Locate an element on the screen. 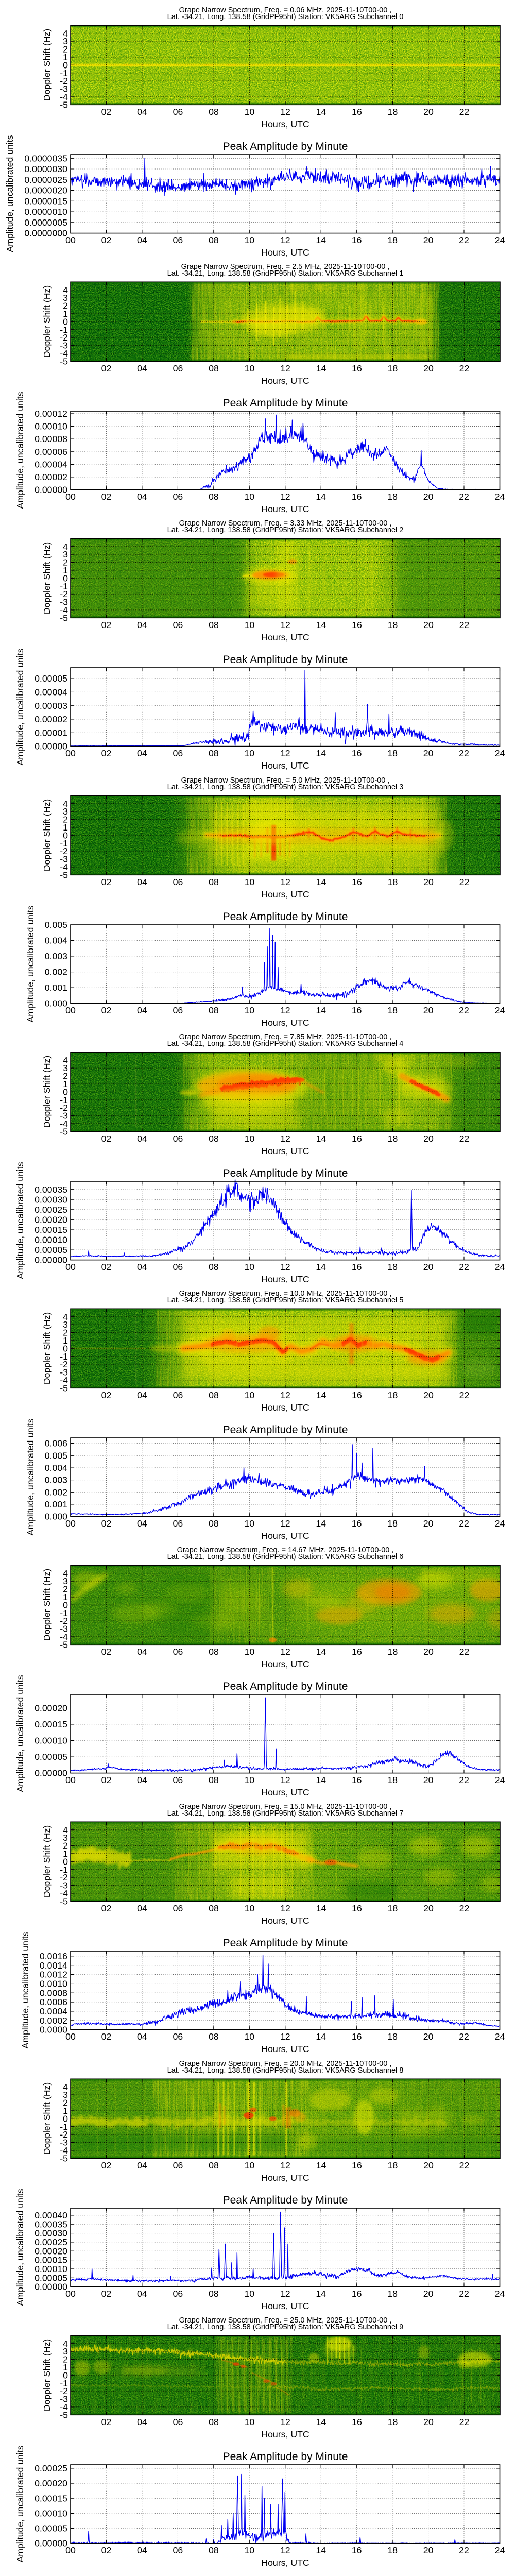 This screenshot has width=515, height=2576. svg-text: 0.0002 is located at coordinates (54, 2020).